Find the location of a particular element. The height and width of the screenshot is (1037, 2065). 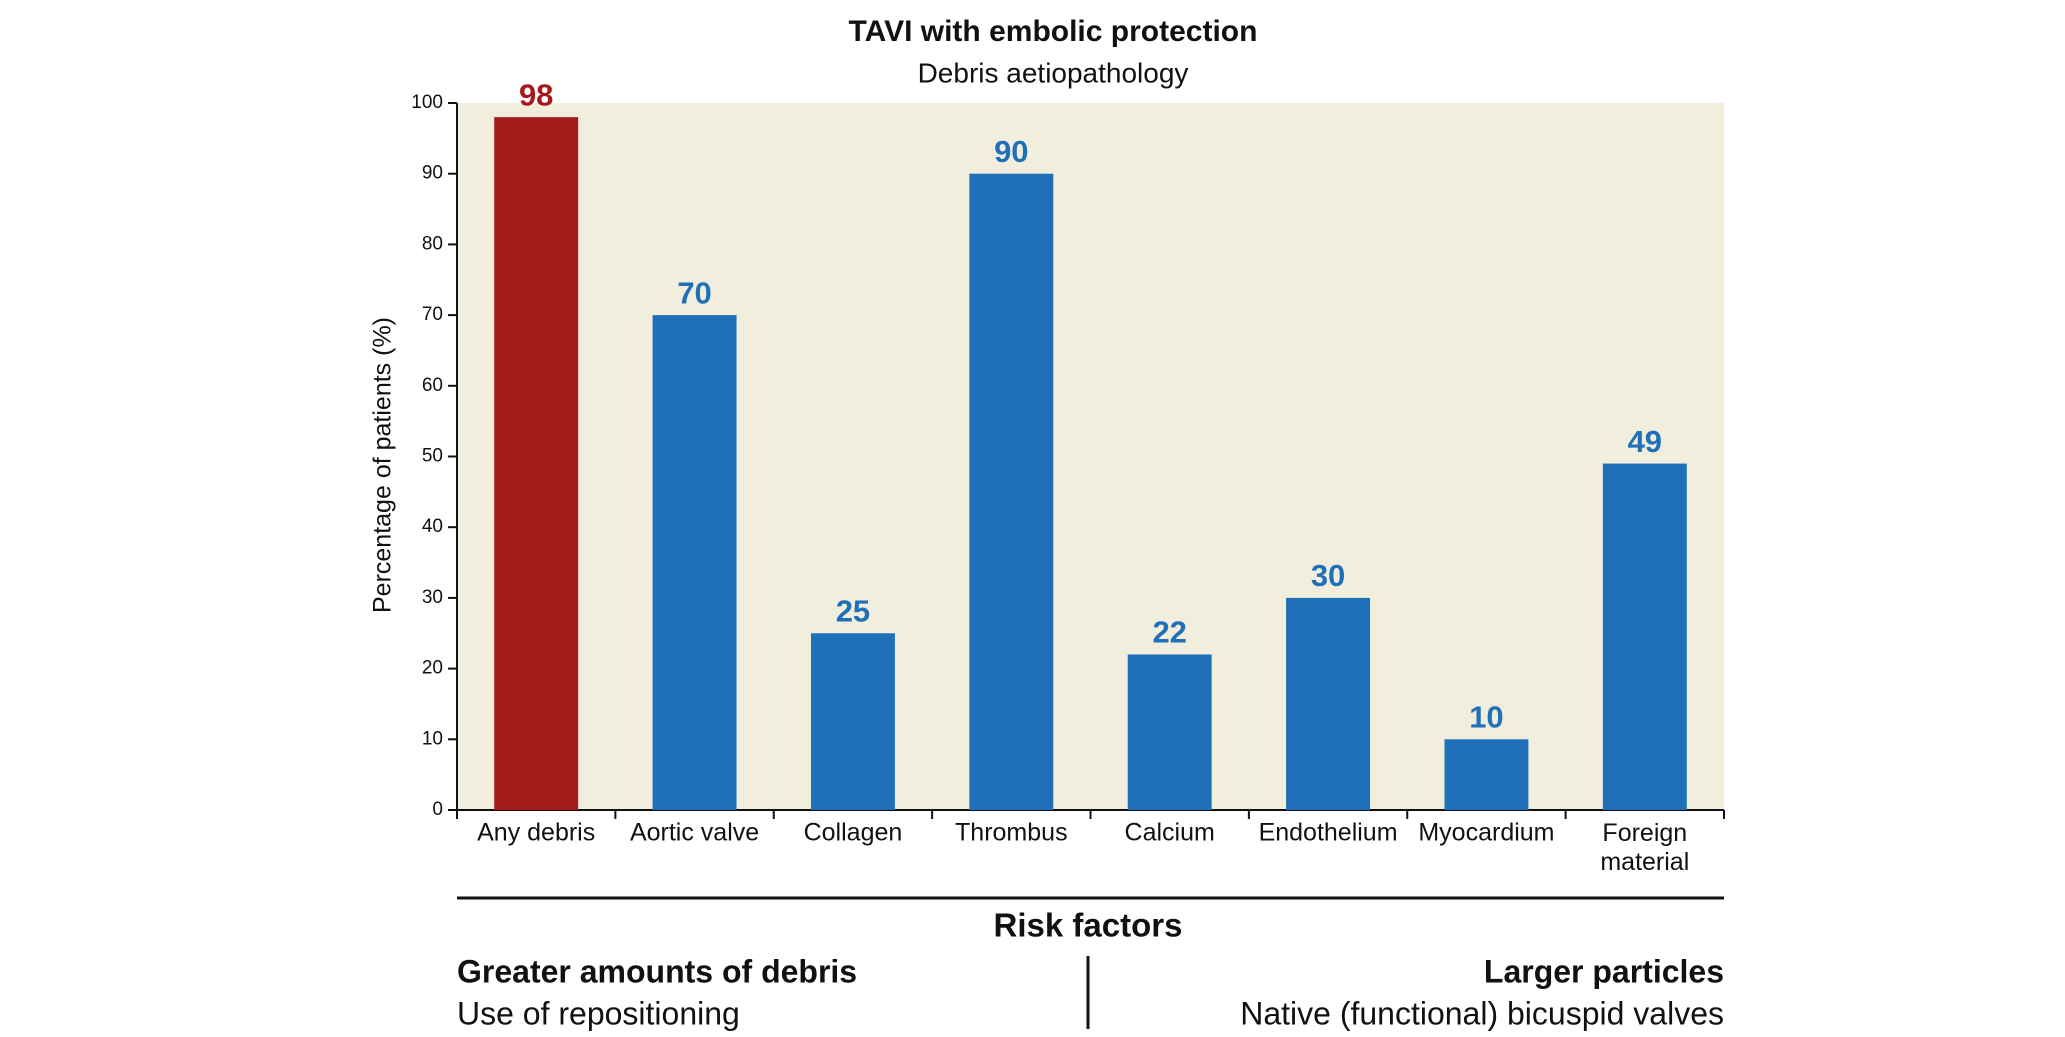

x-tick-label: Aortic valve is located at coordinates (694, 833).